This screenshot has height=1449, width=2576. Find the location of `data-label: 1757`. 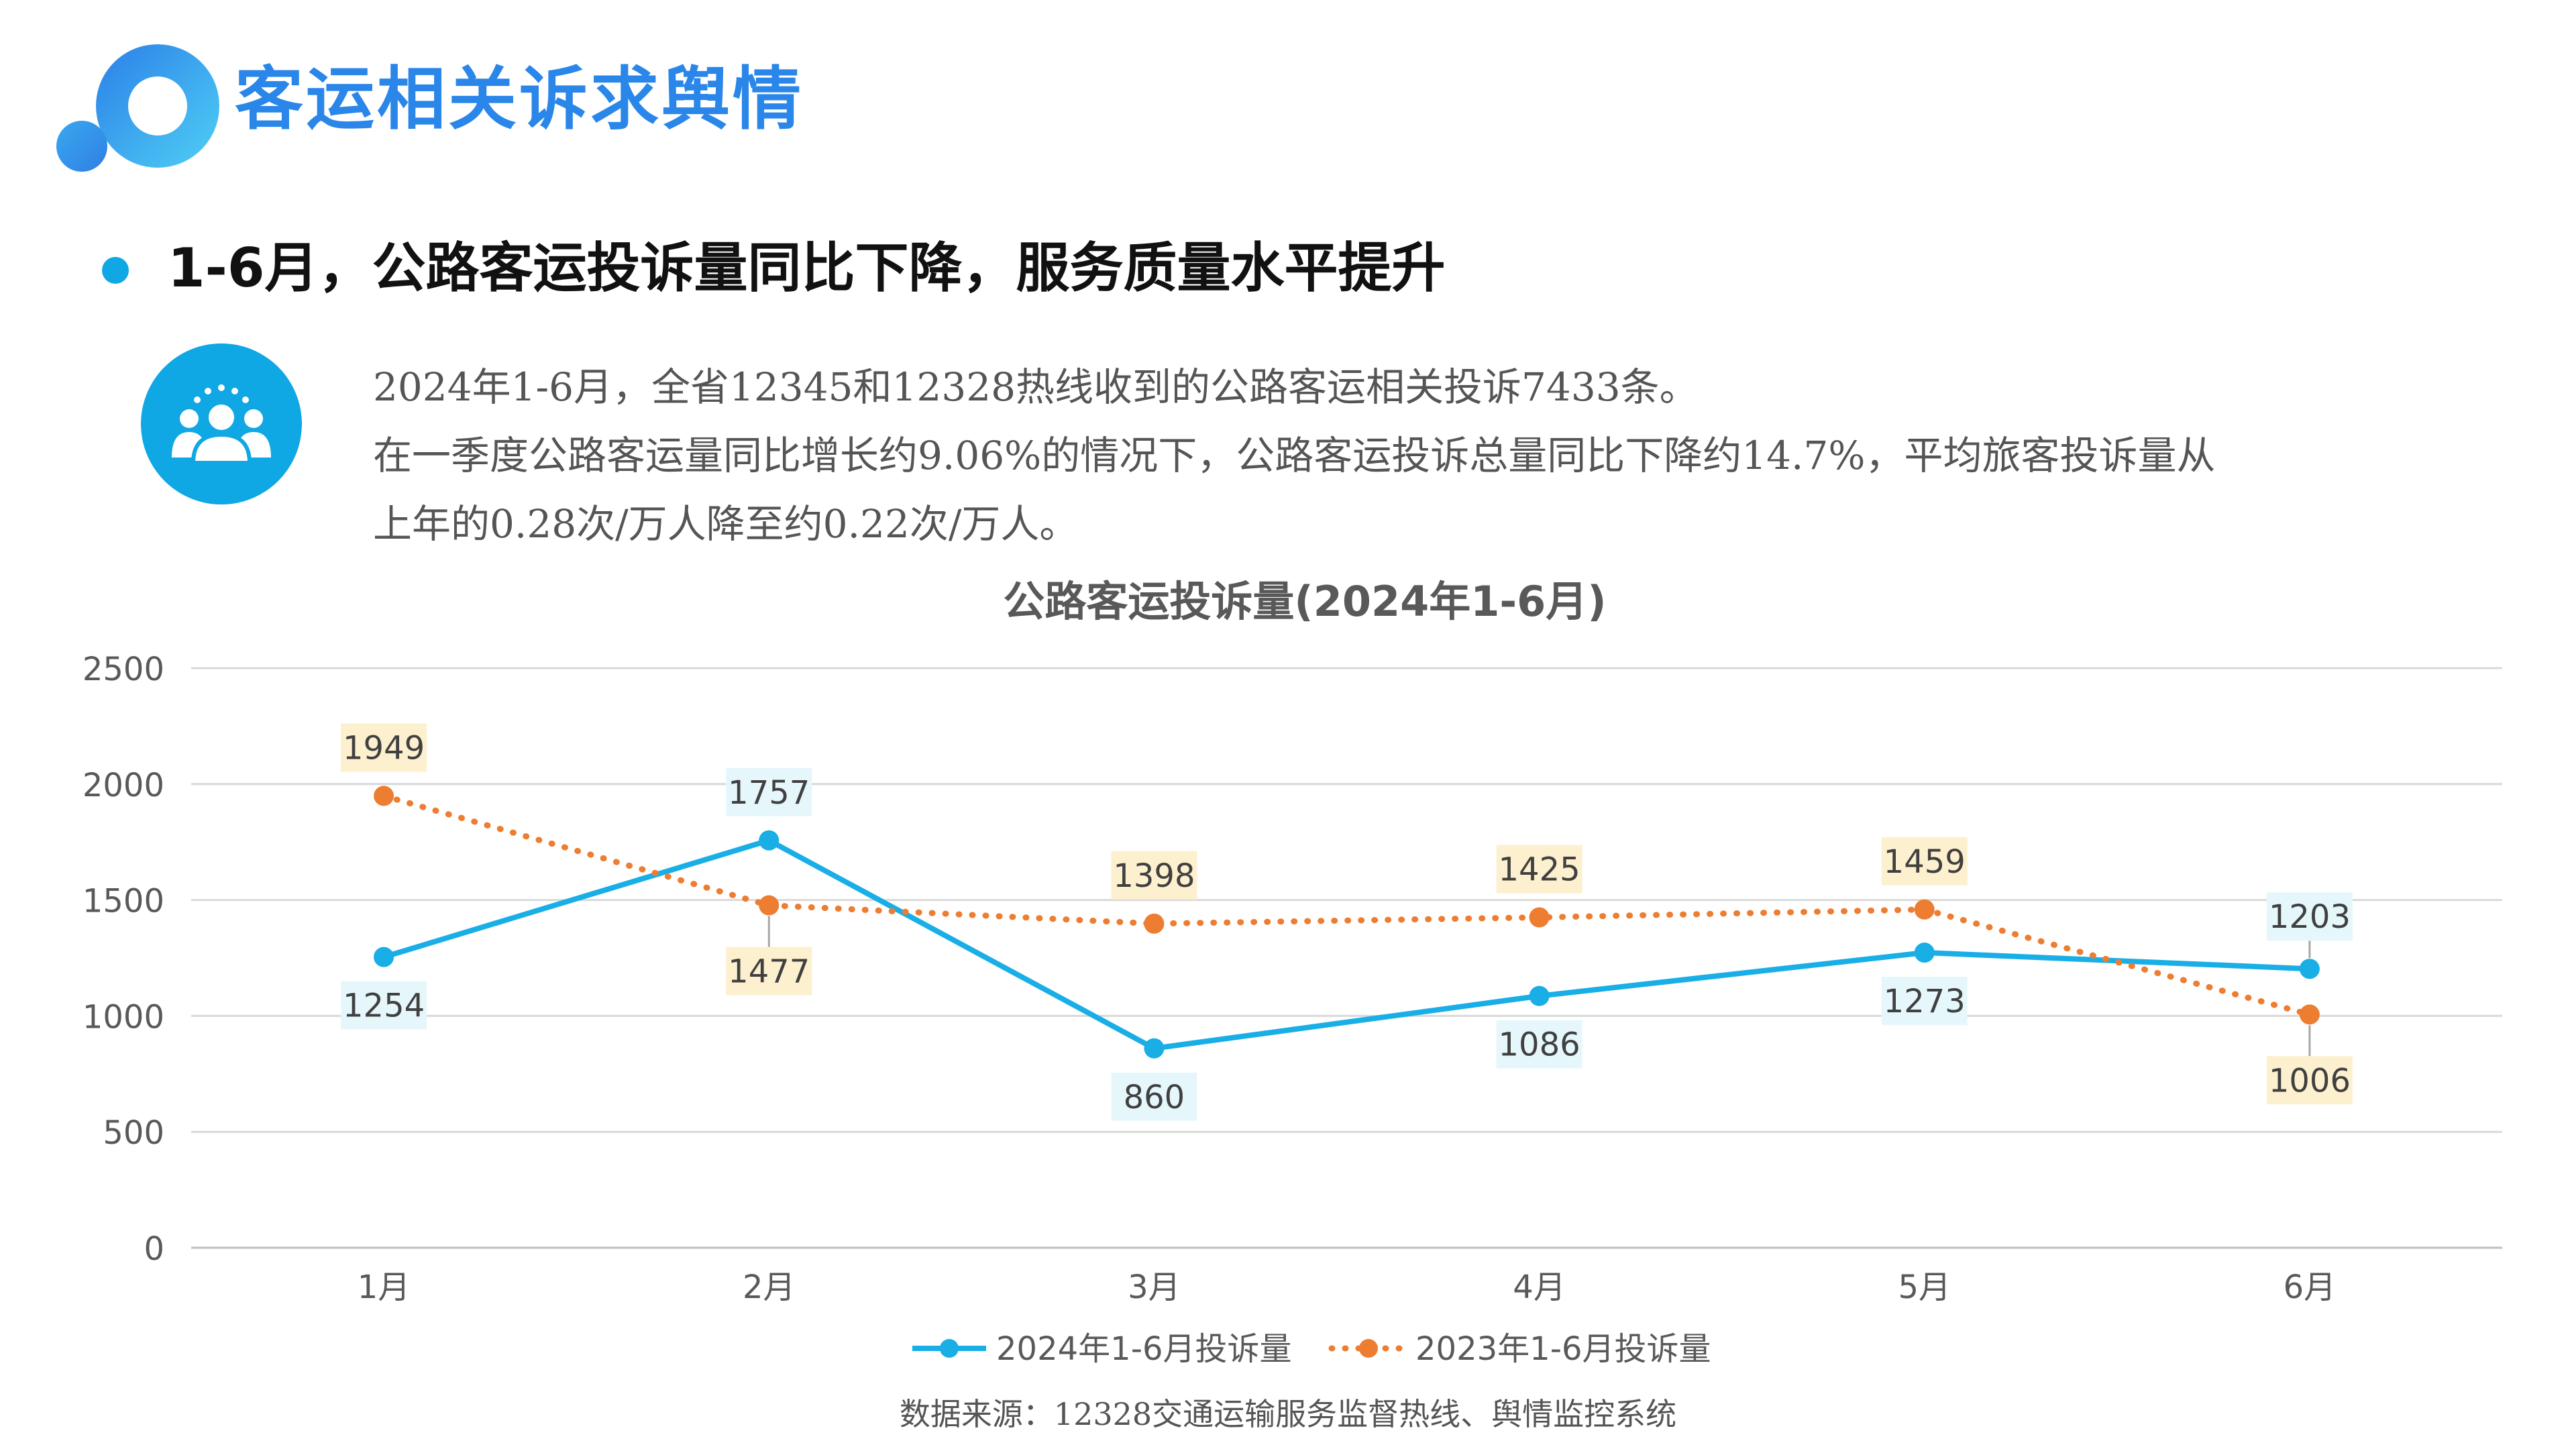

data-label: 1757 is located at coordinates (769, 793).